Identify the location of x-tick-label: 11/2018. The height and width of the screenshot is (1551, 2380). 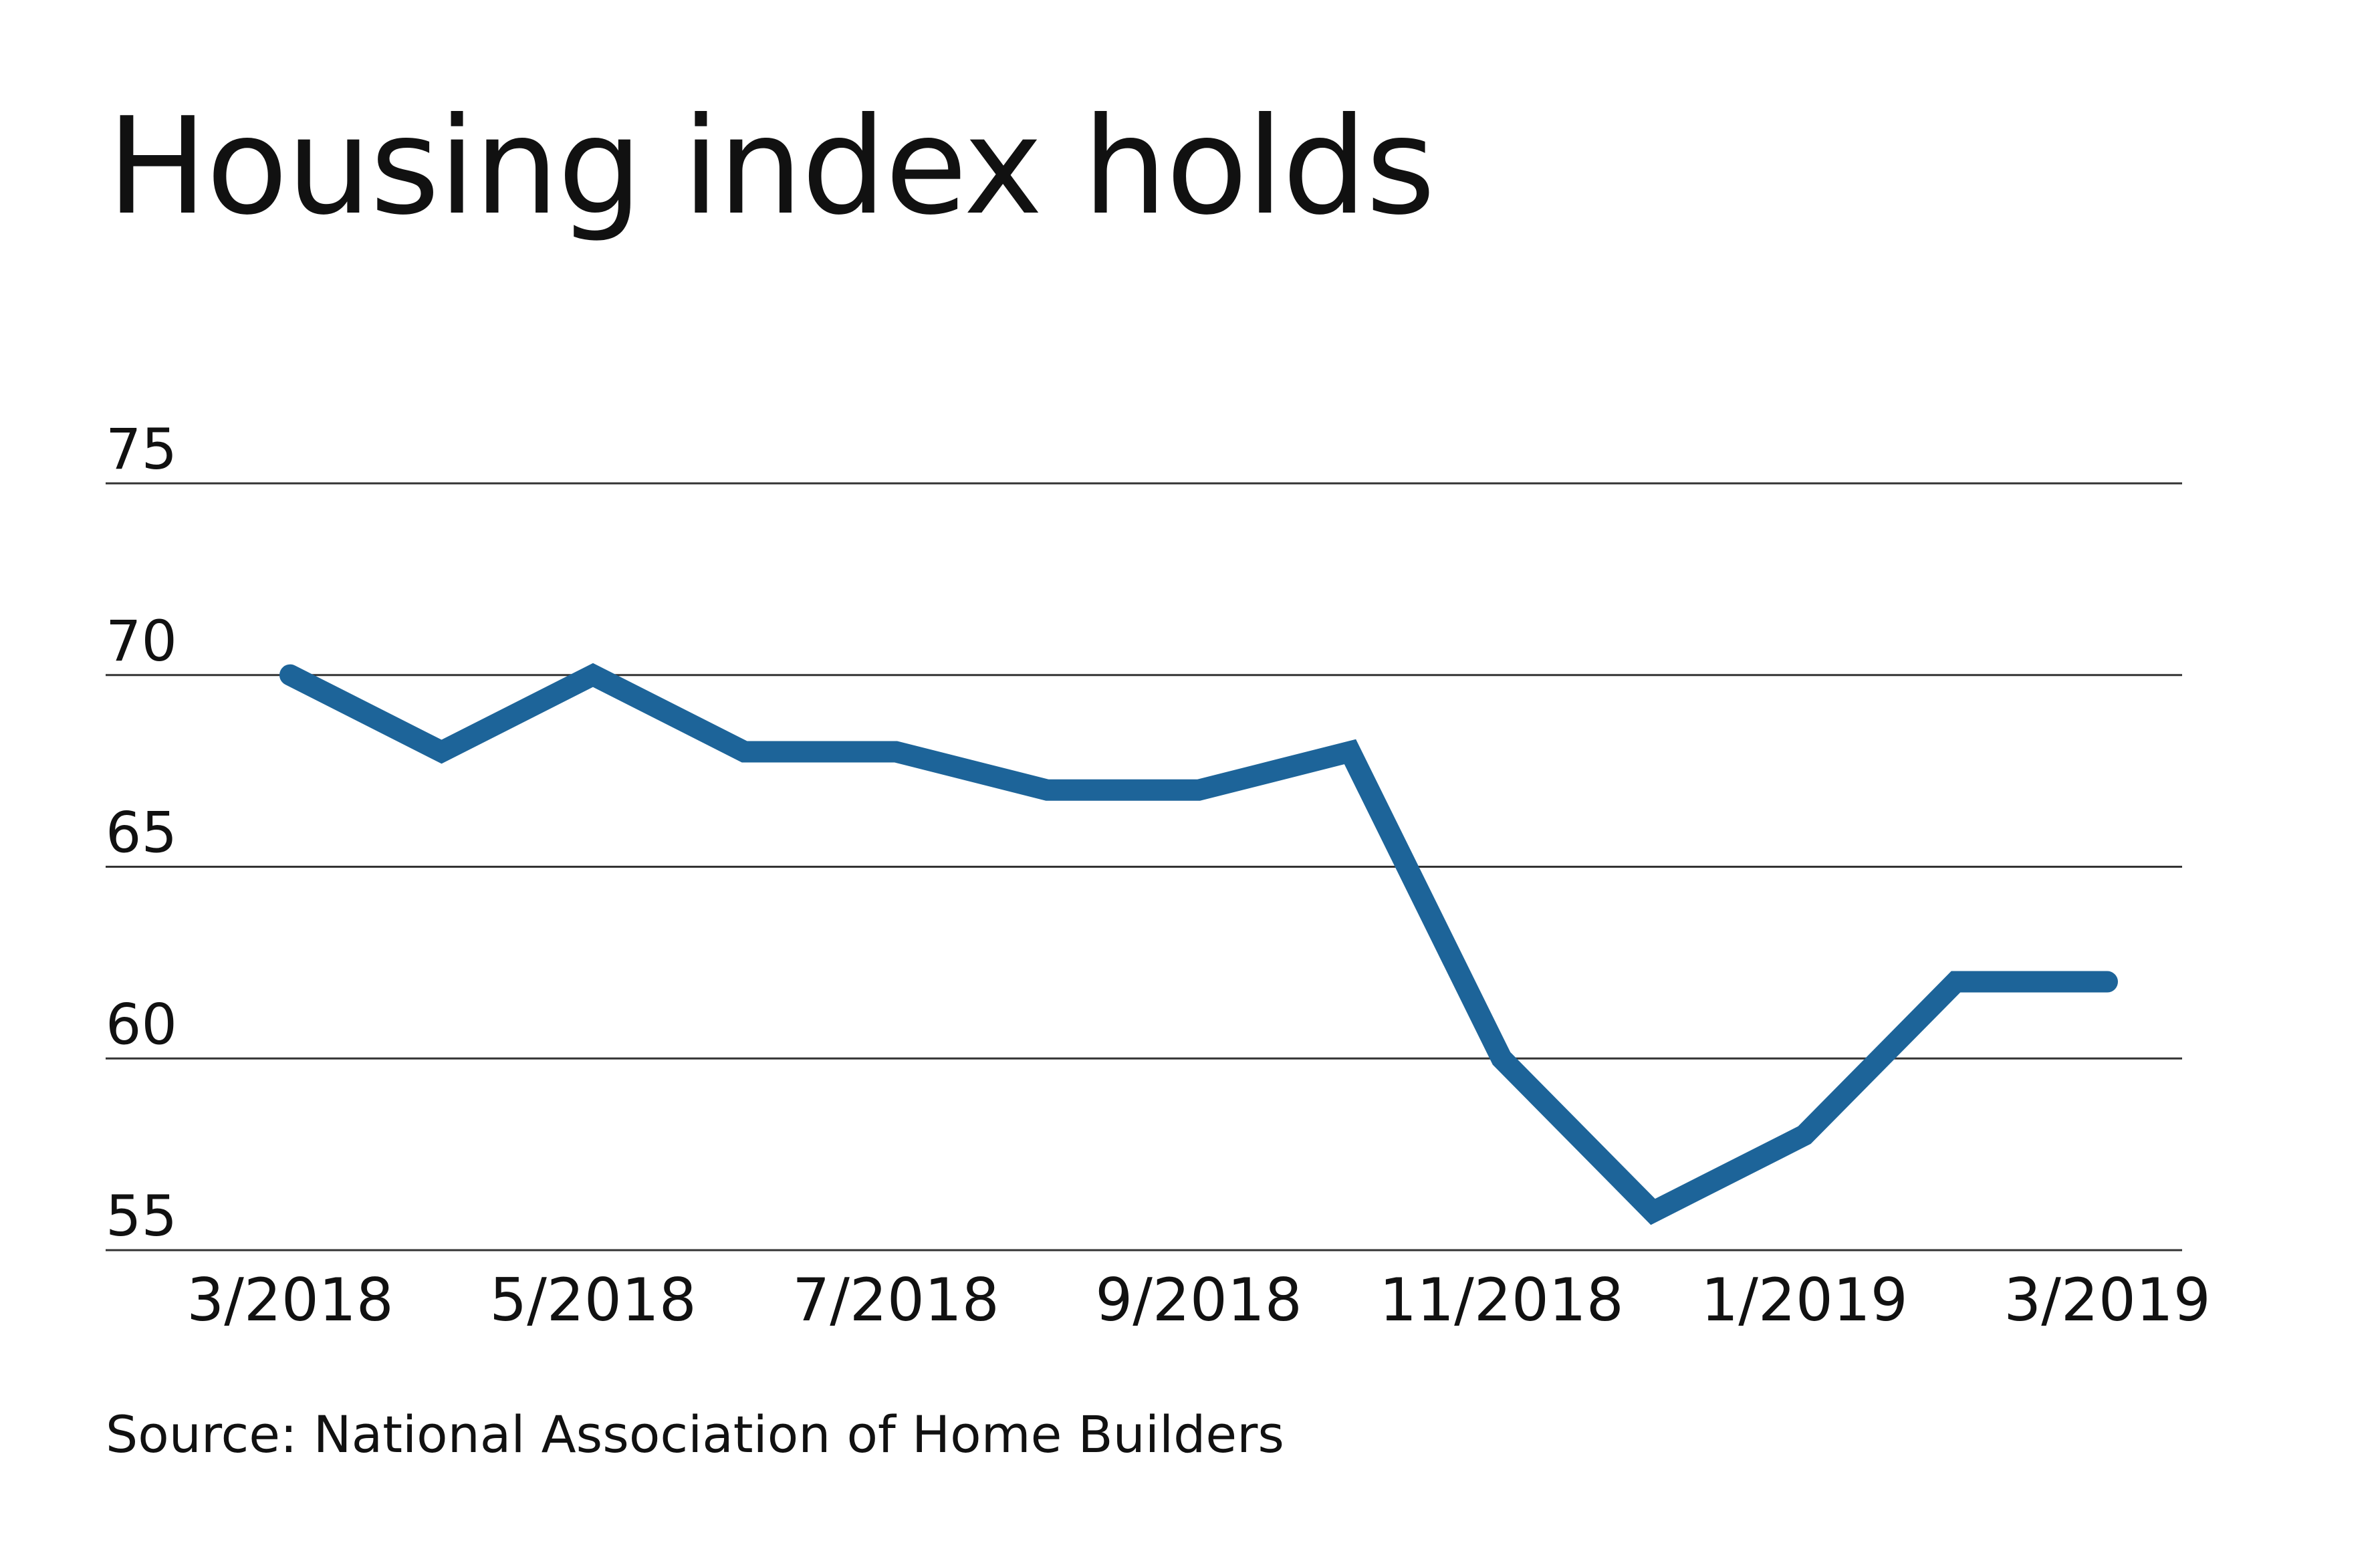
(1501, 1300).